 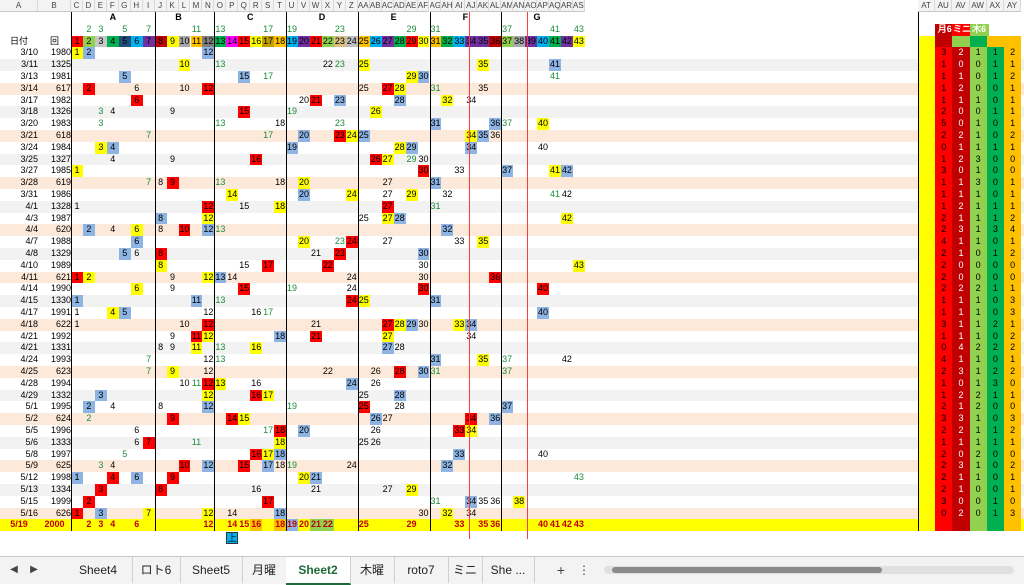 I want to click on column-header-m: M, so click(x=196, y=6).